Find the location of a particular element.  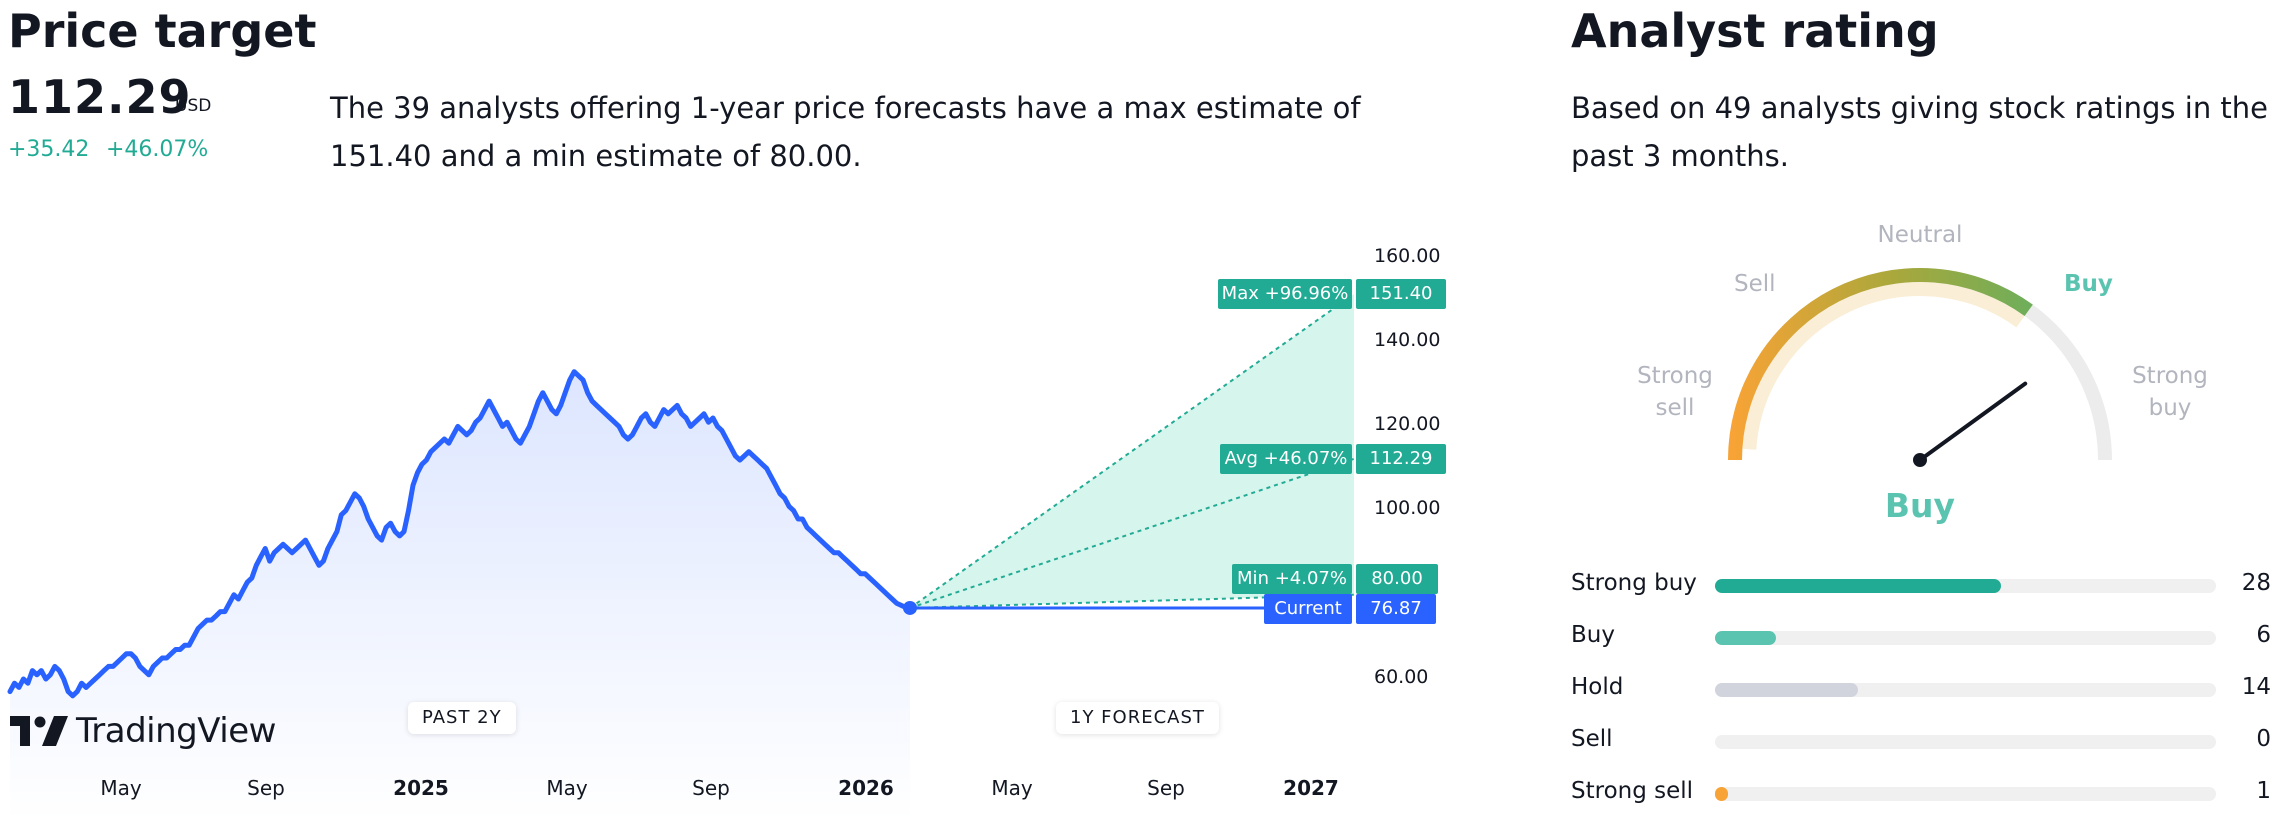

gauge-fill is located at coordinates (1880, 364).